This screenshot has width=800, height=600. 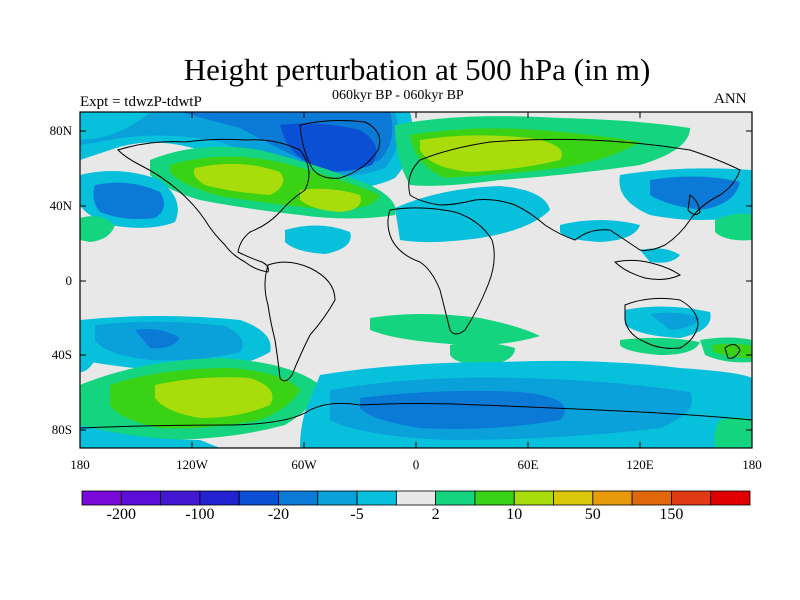 I want to click on coastline-antarctica, so click(x=416, y=415).